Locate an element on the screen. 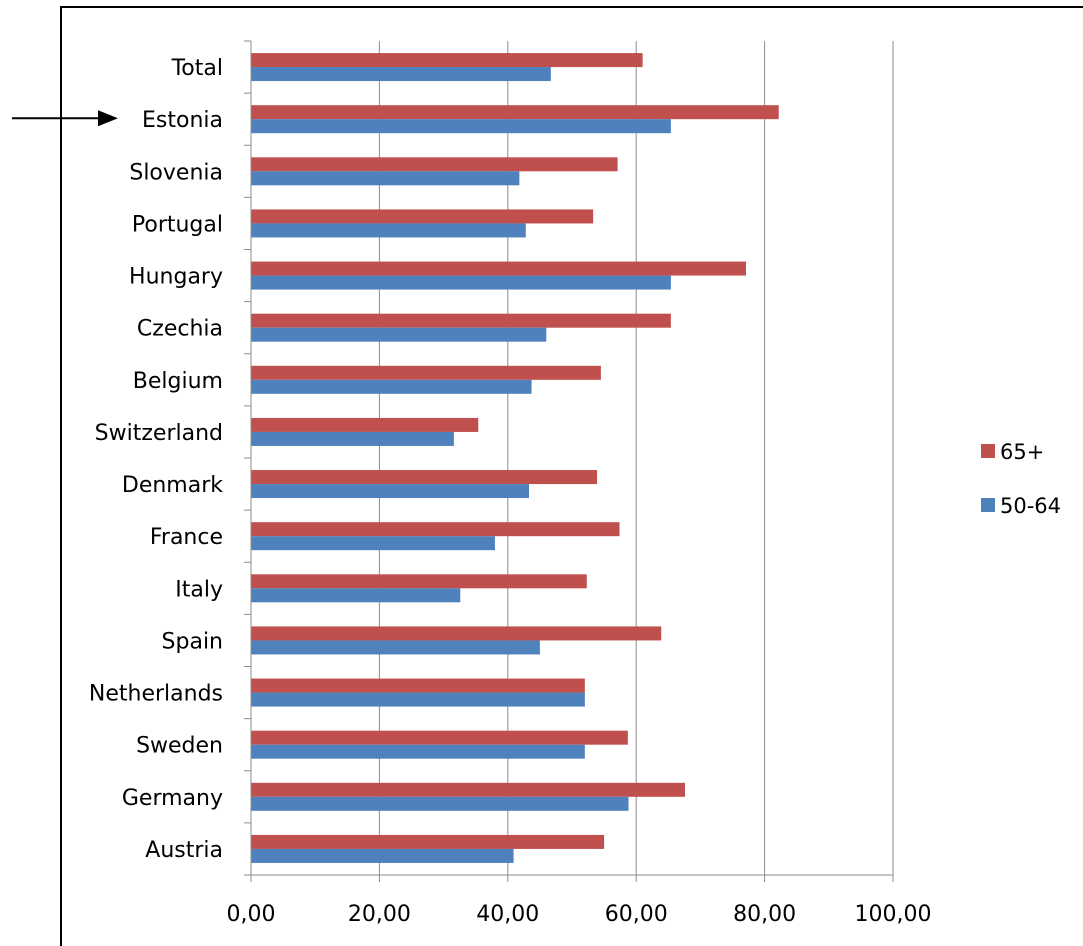 This screenshot has height=946, width=1083. category-label: Belgium is located at coordinates (178, 381).